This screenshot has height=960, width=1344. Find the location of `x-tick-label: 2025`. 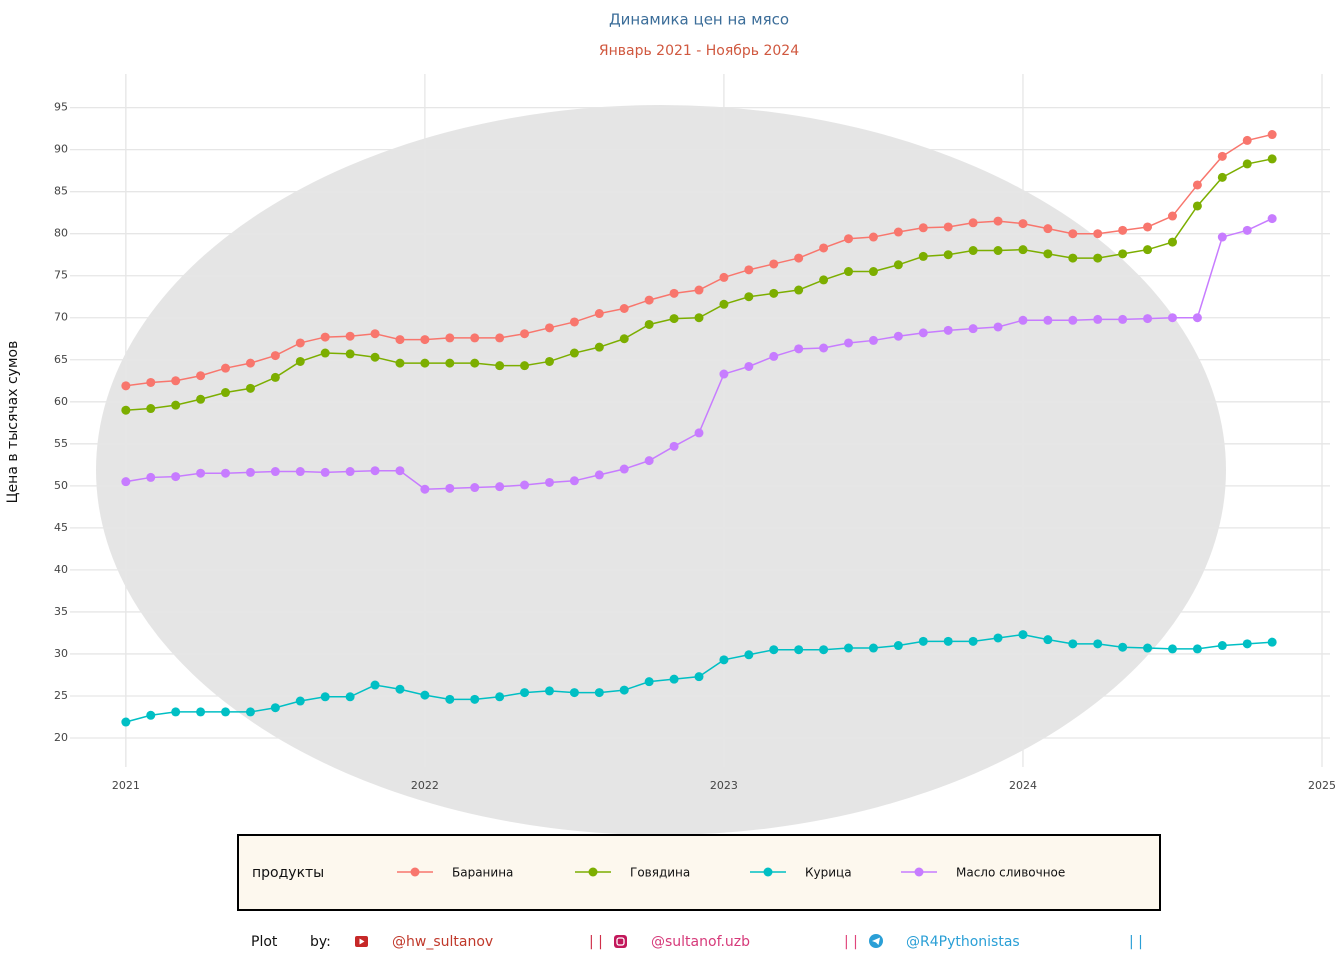

x-tick-label: 2025 is located at coordinates (1322, 785).